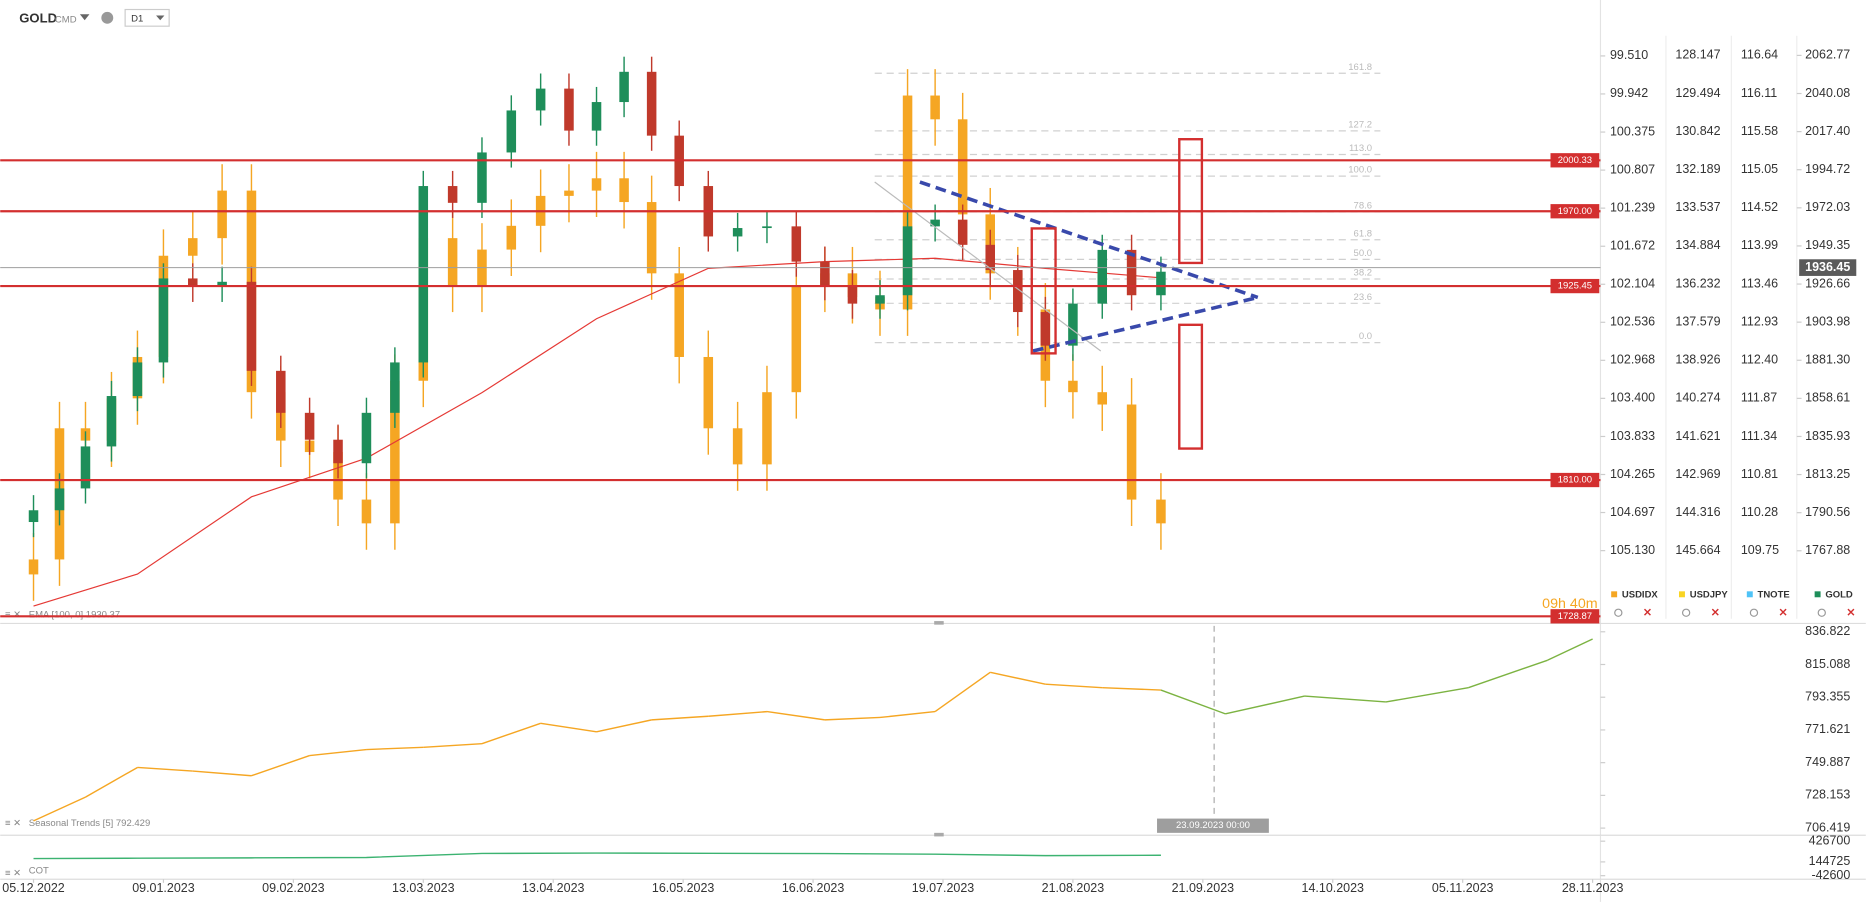  What do you see at coordinates (1697, 360) in the screenshot?
I see `column-tick-label: 138.926` at bounding box center [1697, 360].